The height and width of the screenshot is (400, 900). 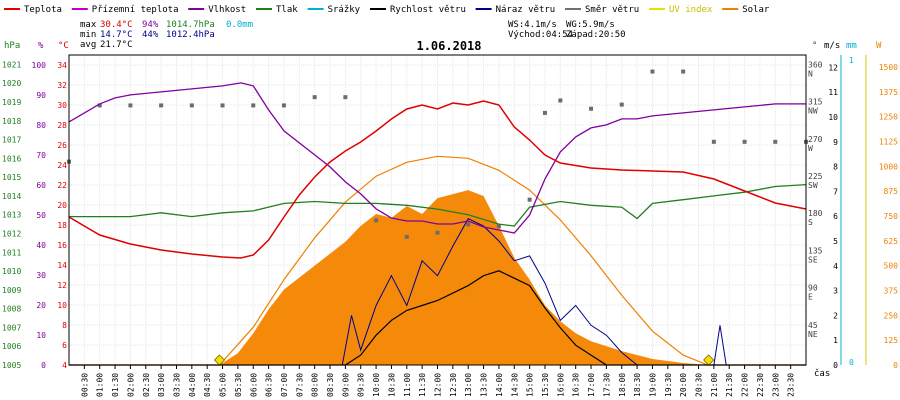 What do you see at coordinates (88, 25) in the screenshot?
I see `stat-max-label: max` at bounding box center [88, 25].